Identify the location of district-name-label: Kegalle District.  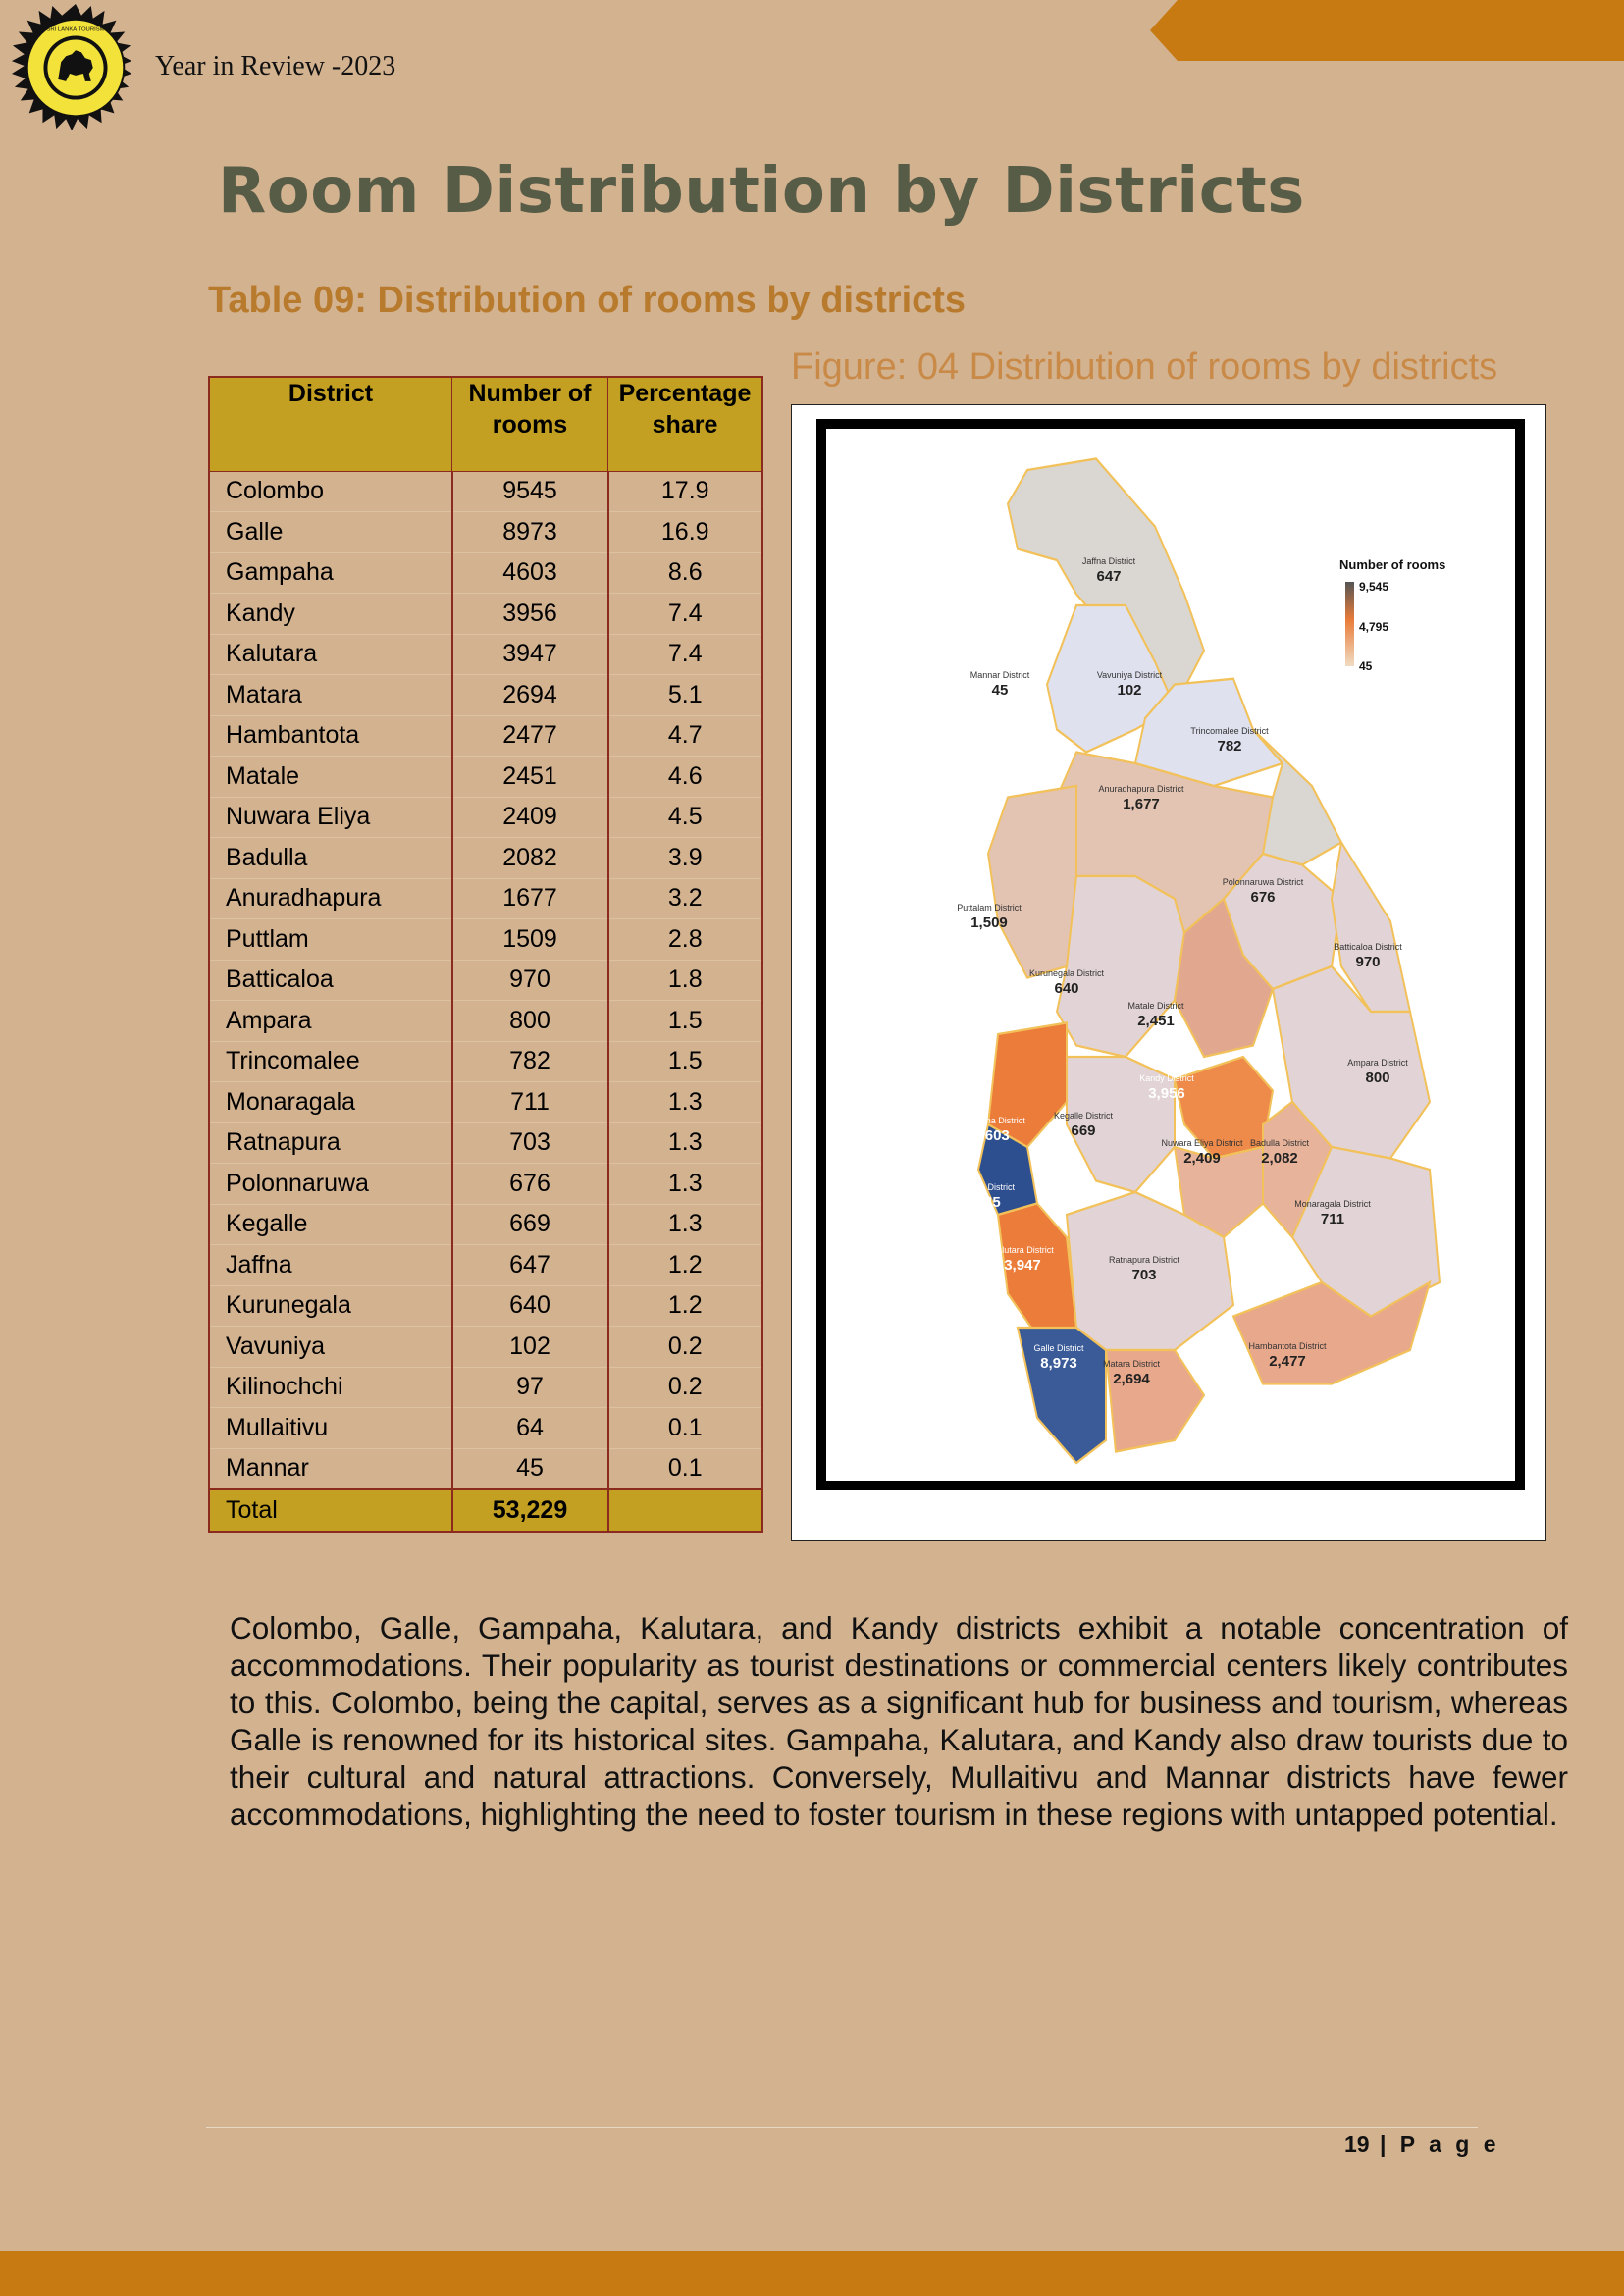
(1084, 1116).